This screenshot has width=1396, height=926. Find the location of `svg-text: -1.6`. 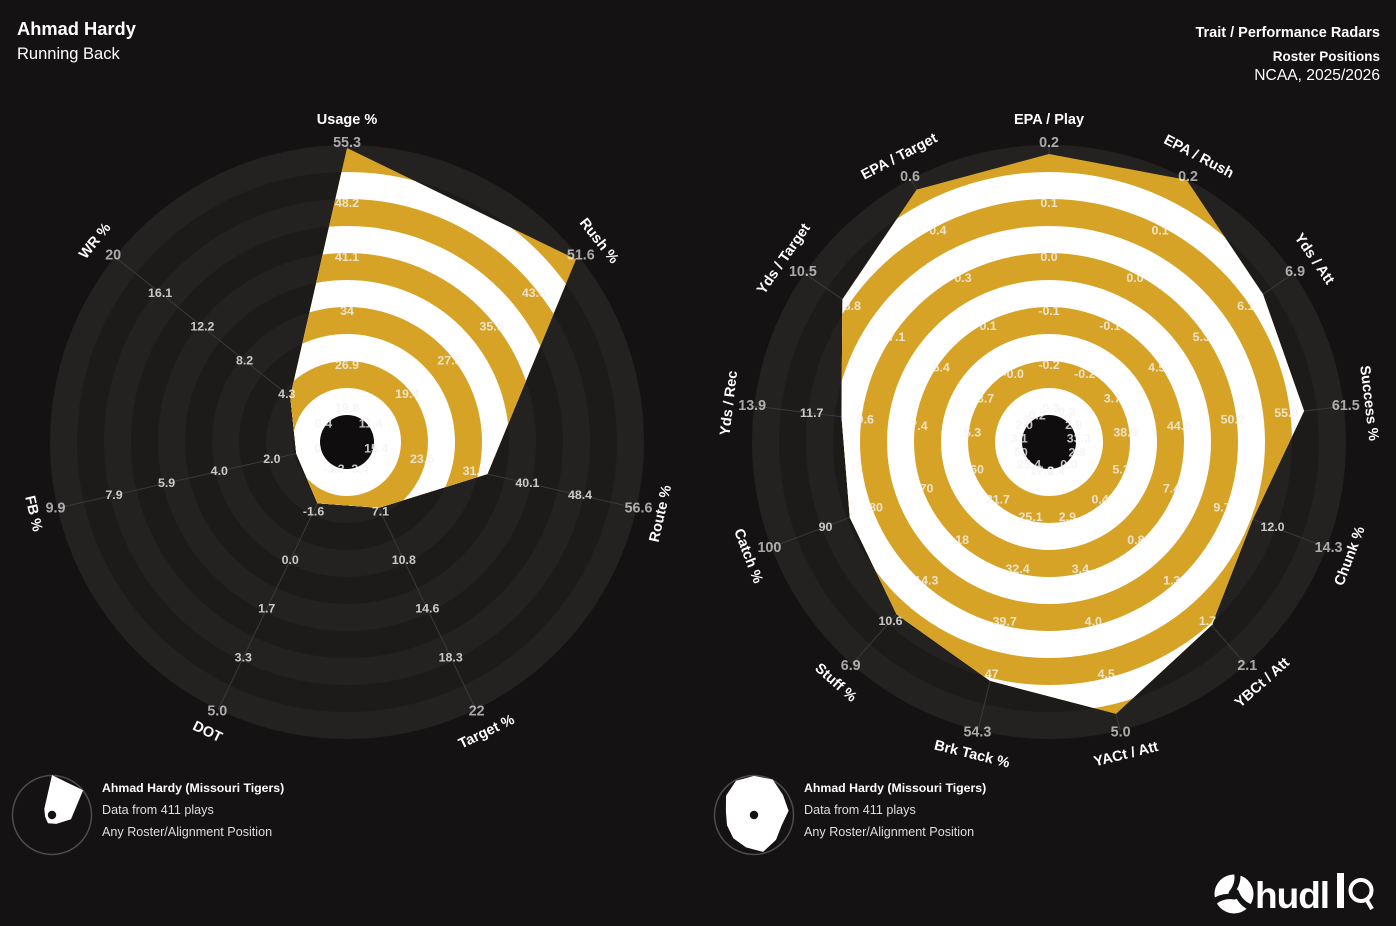

svg-text: -1.6 is located at coordinates (313, 511).